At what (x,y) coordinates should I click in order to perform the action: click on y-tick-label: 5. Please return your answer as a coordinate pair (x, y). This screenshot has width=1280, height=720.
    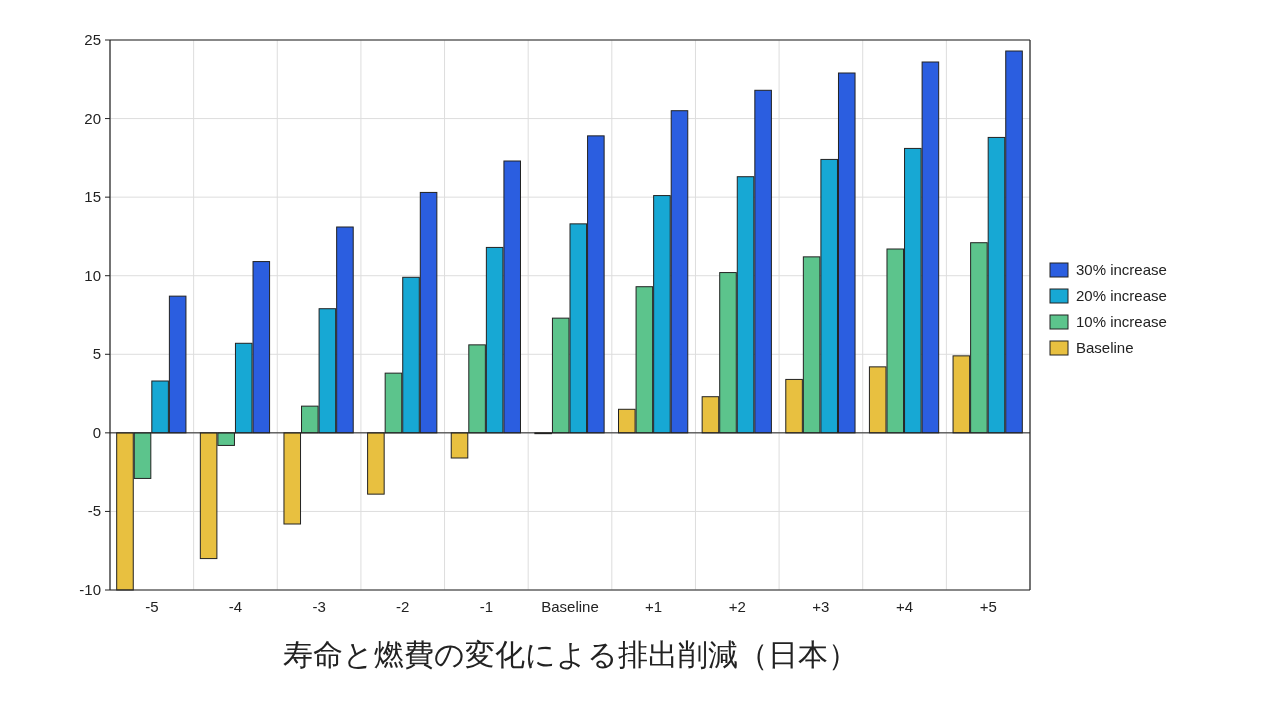
    Looking at the image, I should click on (96, 354).